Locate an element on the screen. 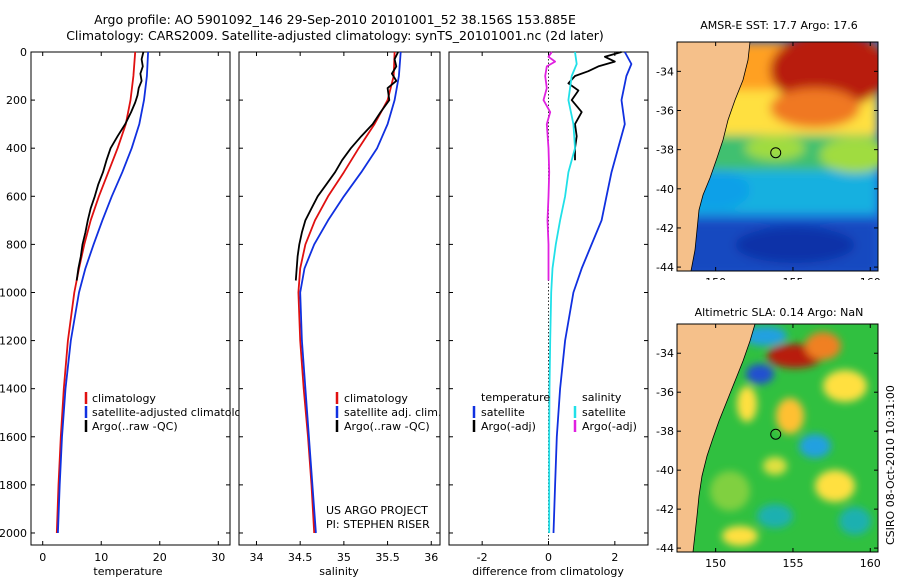  legend-temp-satellite: satellite is located at coordinates (503, 412).